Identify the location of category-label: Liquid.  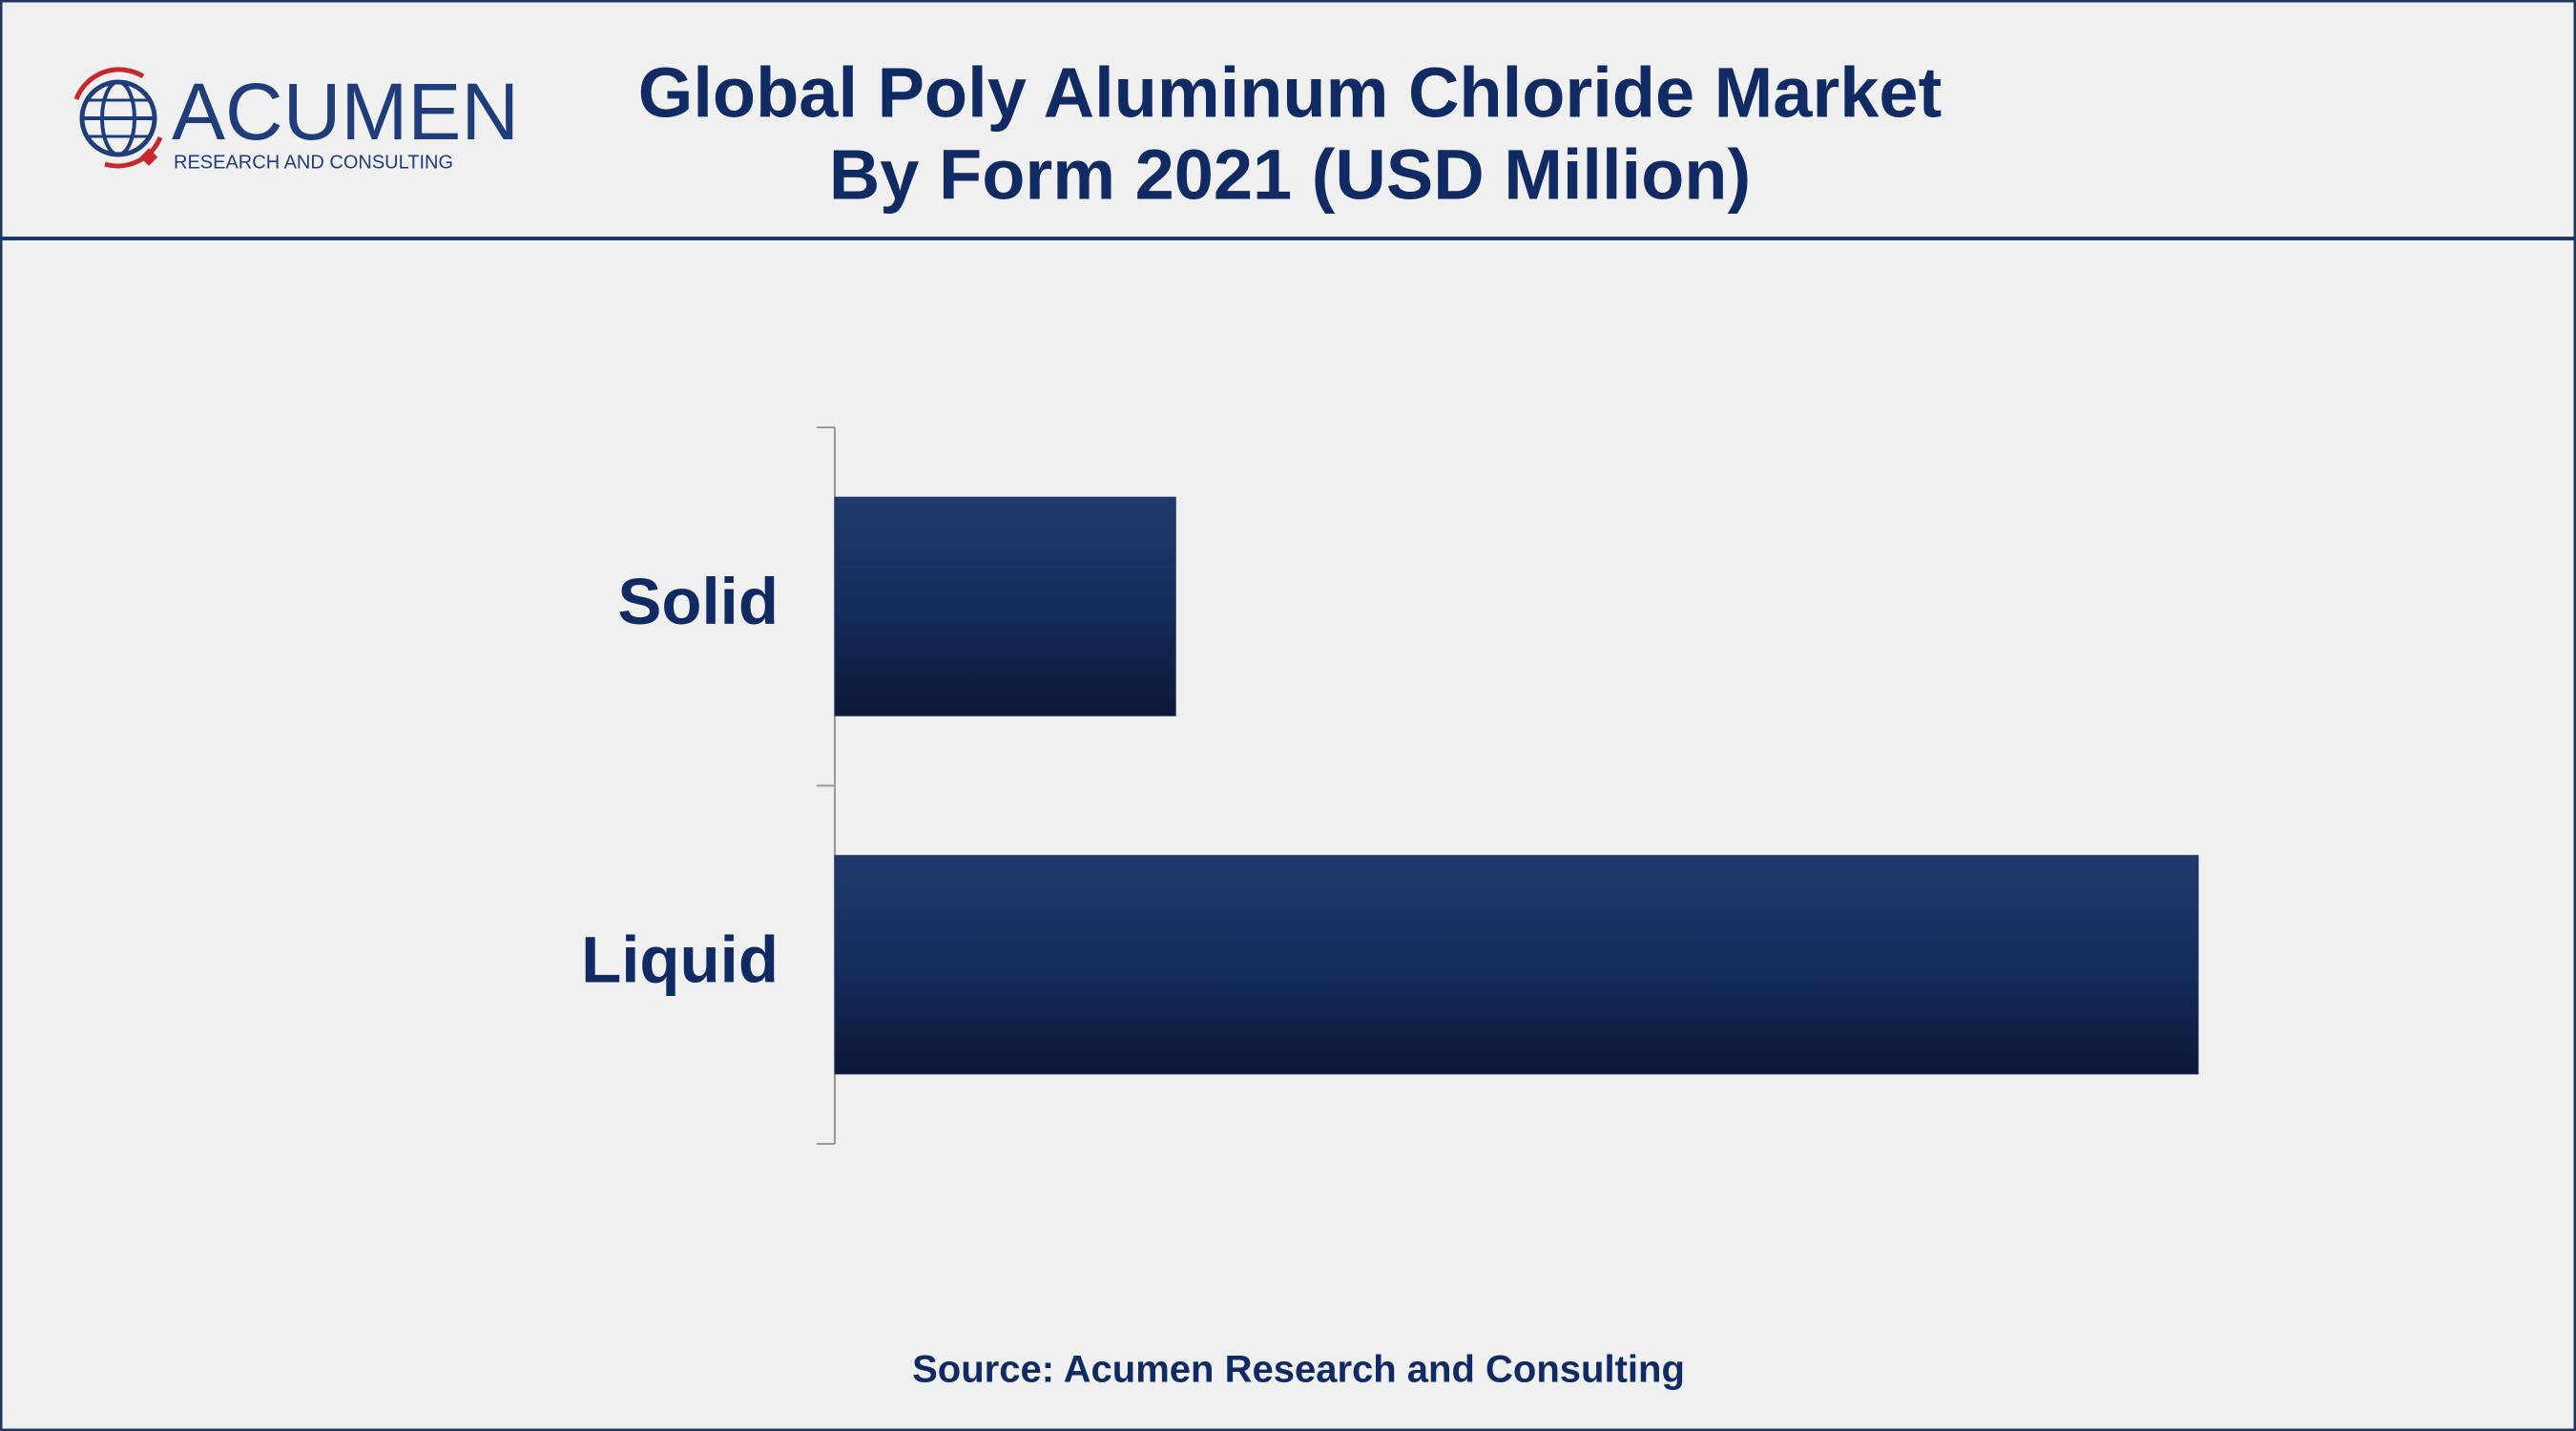
(680, 959).